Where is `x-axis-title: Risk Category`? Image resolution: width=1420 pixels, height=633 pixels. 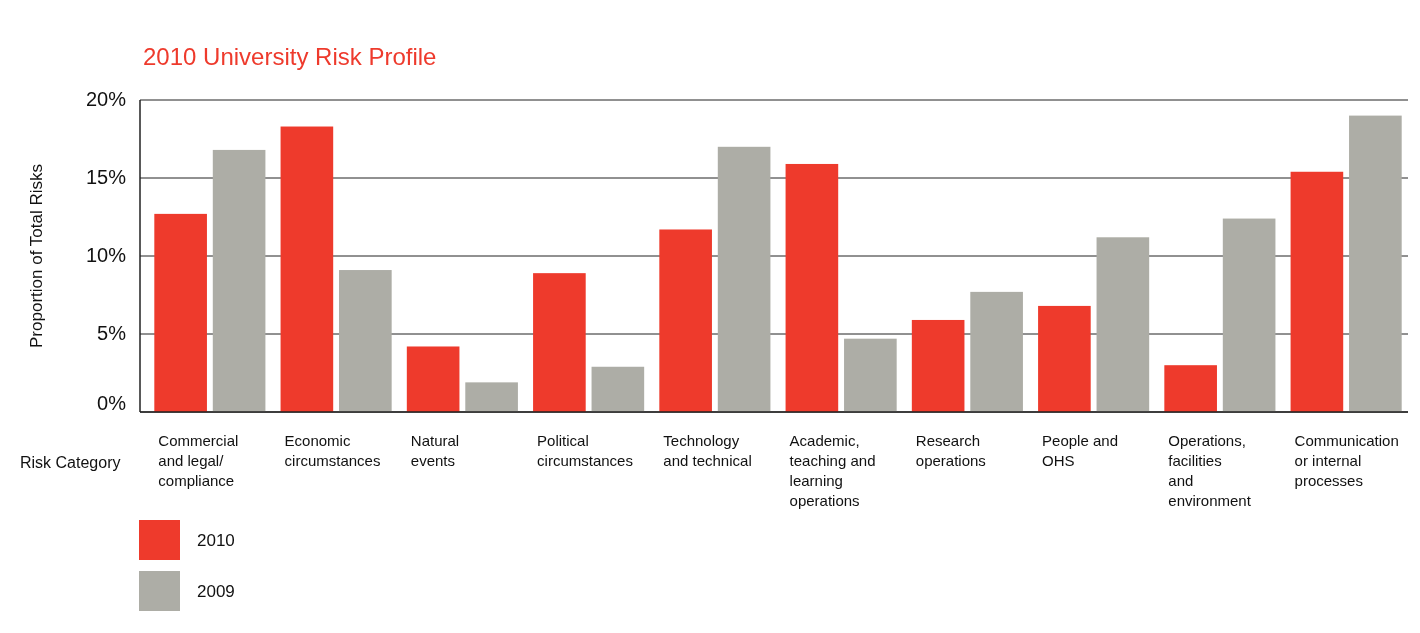 x-axis-title: Risk Category is located at coordinates (70, 462).